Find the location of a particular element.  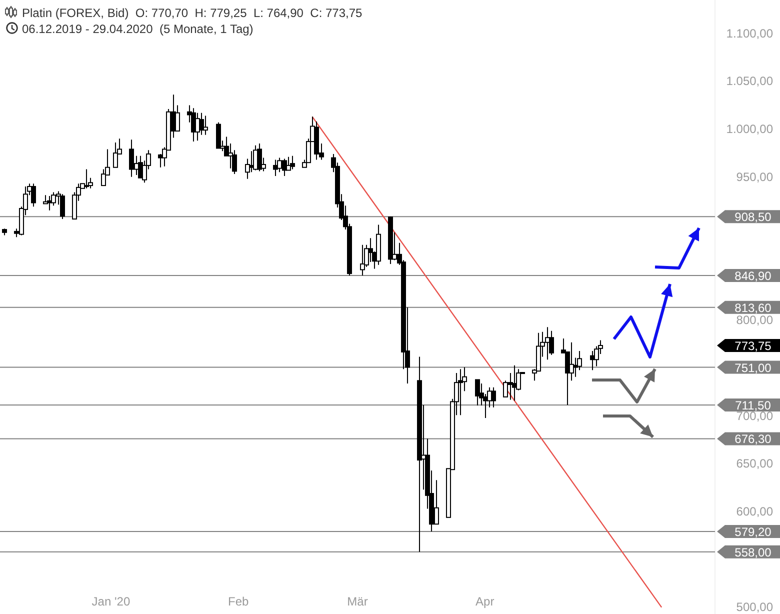

y-tick-label: 1.050,00 is located at coordinates (750, 81).